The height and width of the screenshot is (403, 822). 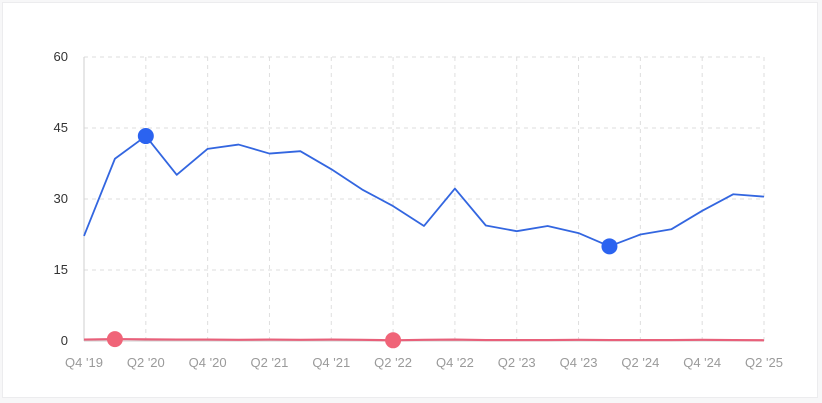 I want to click on y-tick-label: 30, so click(x=61, y=198).